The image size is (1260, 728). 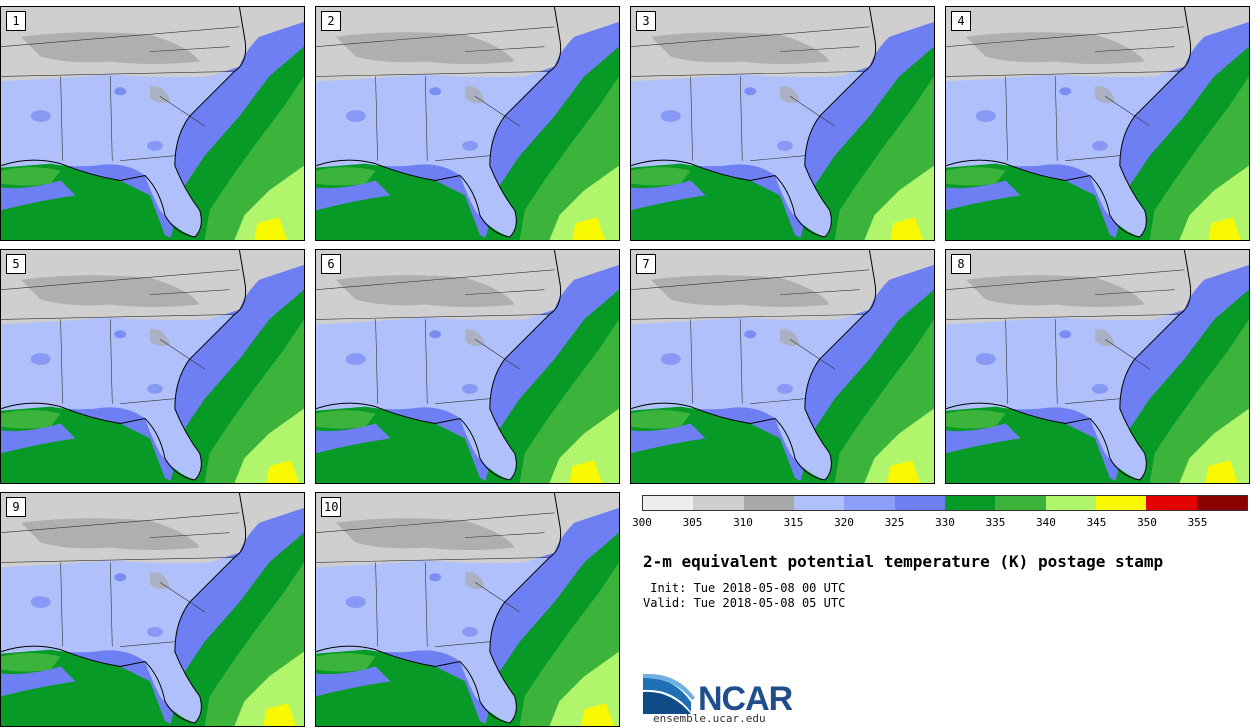 I want to click on colorbar-tick-label: 330, so click(x=945, y=522).